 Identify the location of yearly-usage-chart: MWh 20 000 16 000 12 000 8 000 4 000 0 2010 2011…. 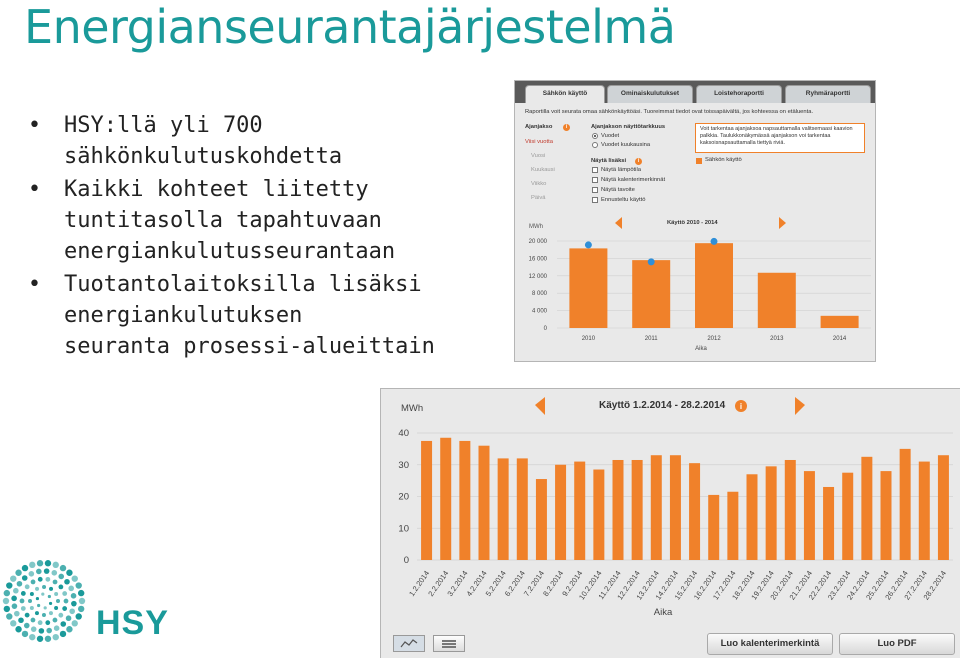
(700, 288).